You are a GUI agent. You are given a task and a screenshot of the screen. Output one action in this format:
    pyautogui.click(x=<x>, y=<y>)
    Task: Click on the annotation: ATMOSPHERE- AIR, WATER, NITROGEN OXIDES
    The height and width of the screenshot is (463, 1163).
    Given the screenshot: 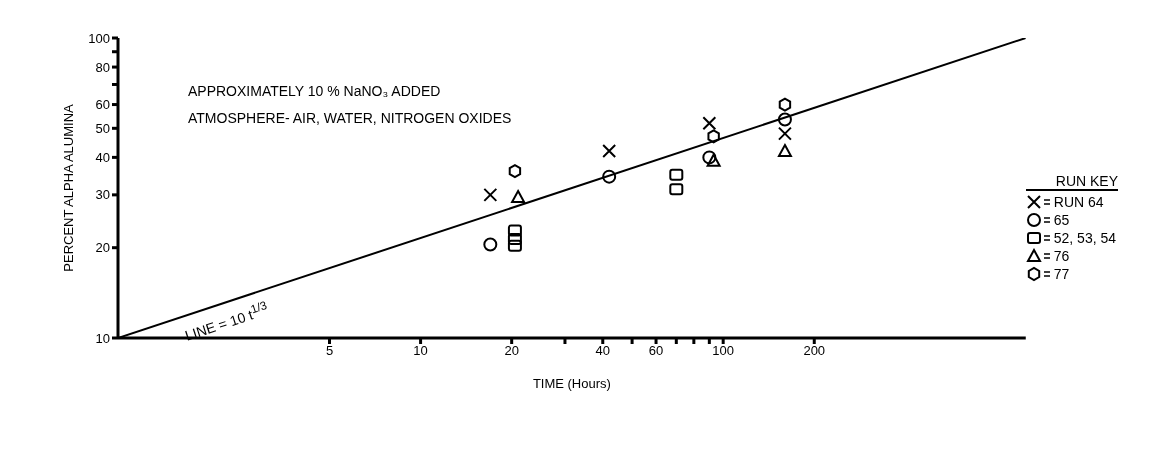 What is the action you would take?
    pyautogui.click(x=350, y=118)
    